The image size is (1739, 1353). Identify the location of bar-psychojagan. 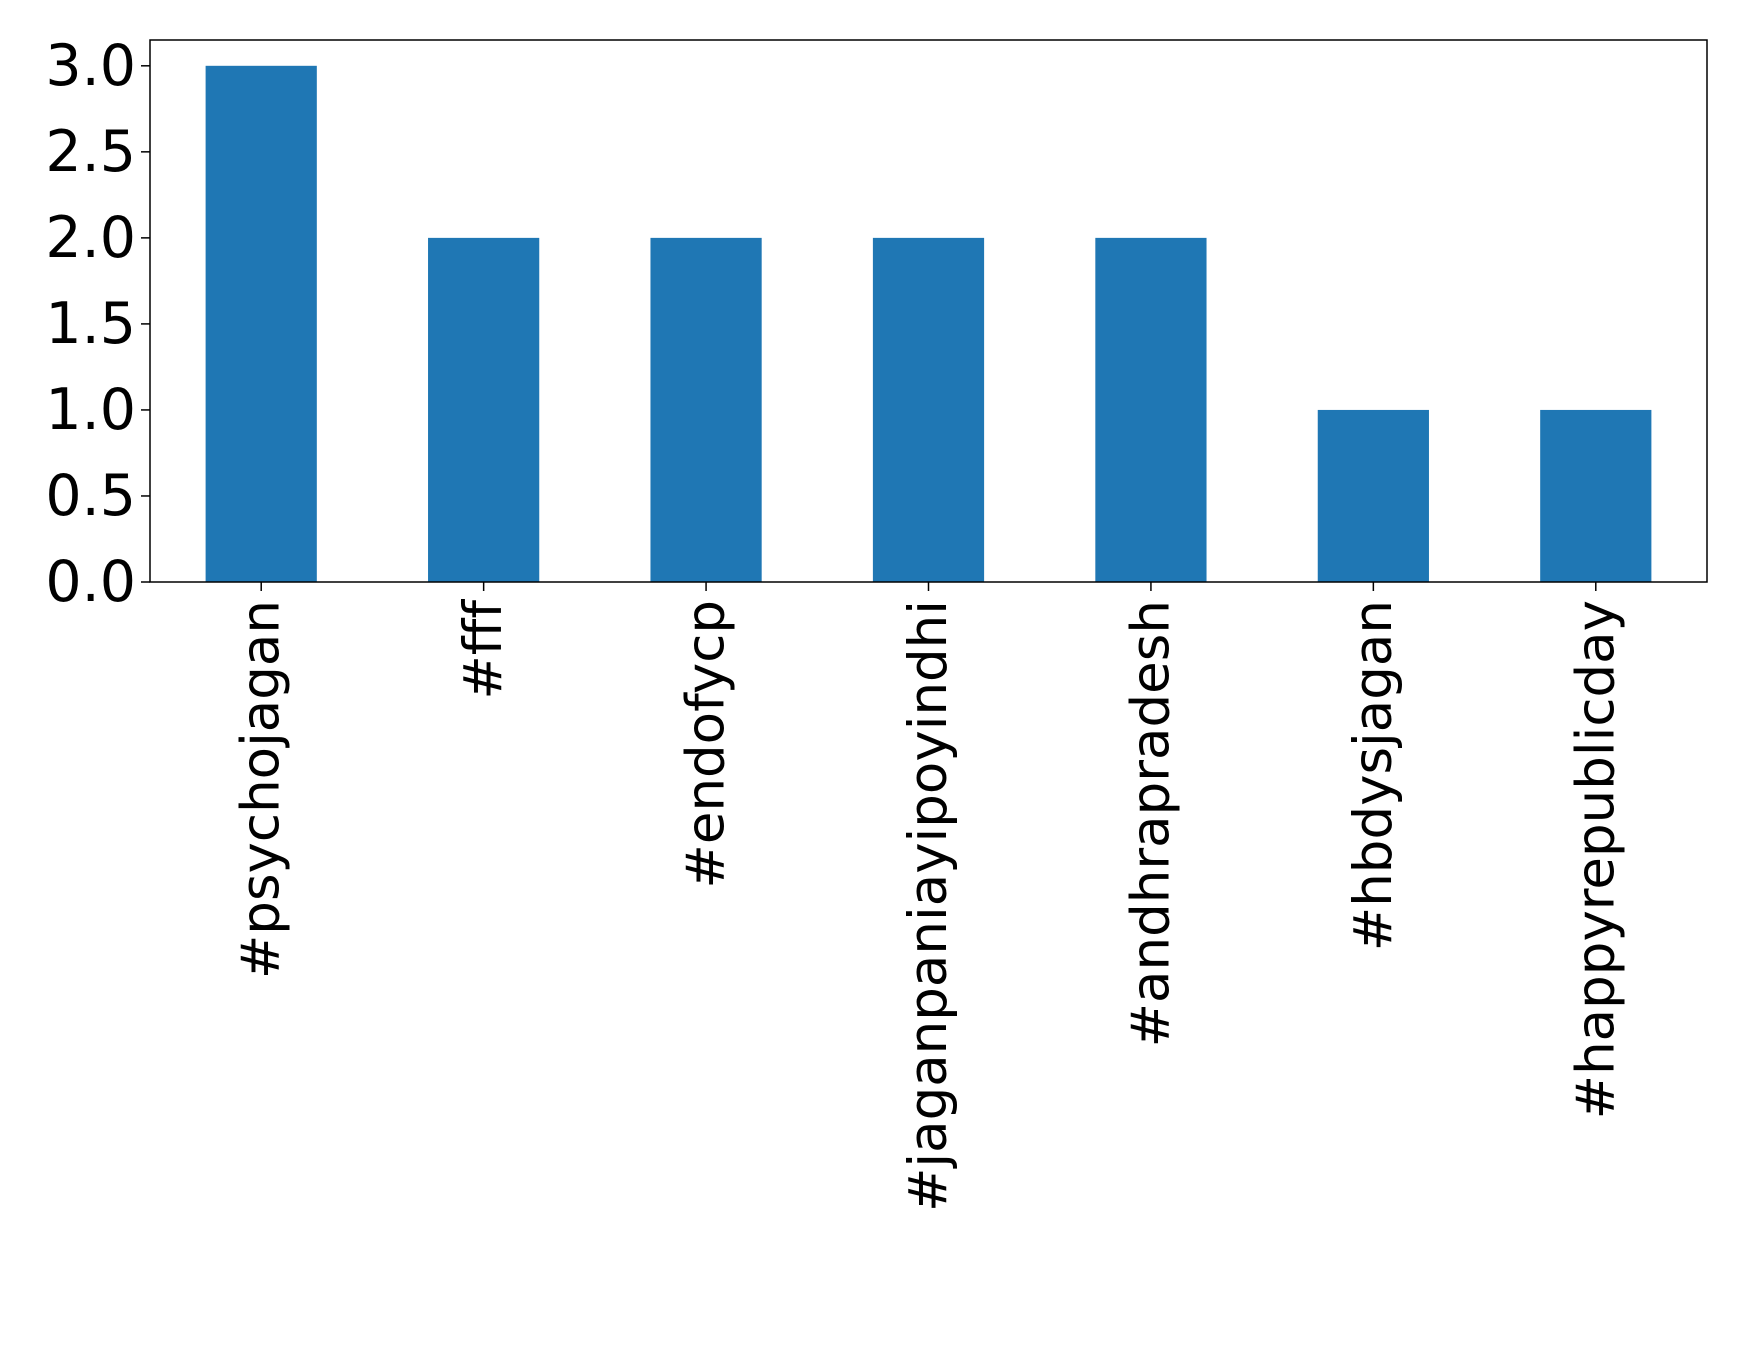
(261, 324).